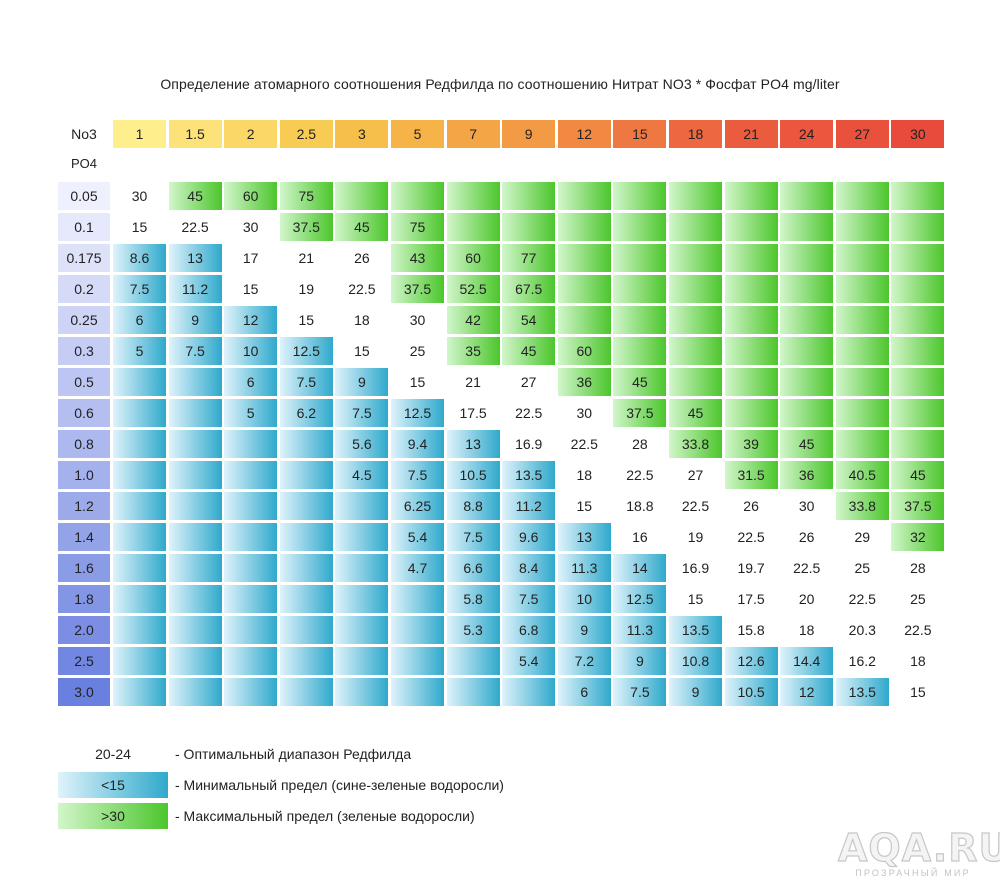 This screenshot has height=888, width=1000. What do you see at coordinates (640, 134) in the screenshot?
I see `col-header-no3: 15` at bounding box center [640, 134].